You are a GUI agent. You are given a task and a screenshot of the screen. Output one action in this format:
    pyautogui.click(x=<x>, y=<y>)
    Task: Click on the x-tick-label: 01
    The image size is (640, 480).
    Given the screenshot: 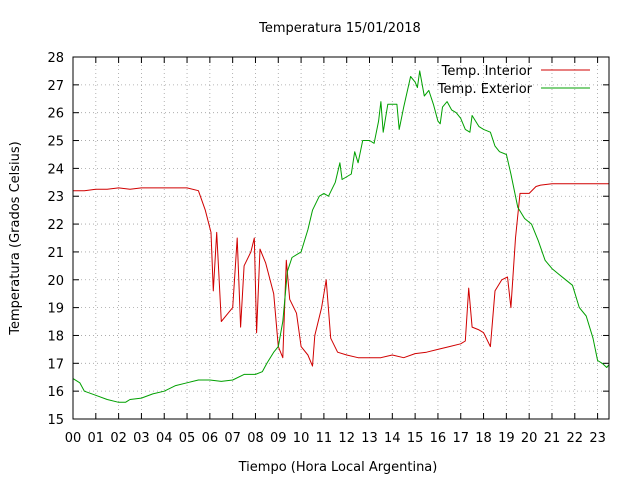 What is the action you would take?
    pyautogui.click(x=96, y=438)
    